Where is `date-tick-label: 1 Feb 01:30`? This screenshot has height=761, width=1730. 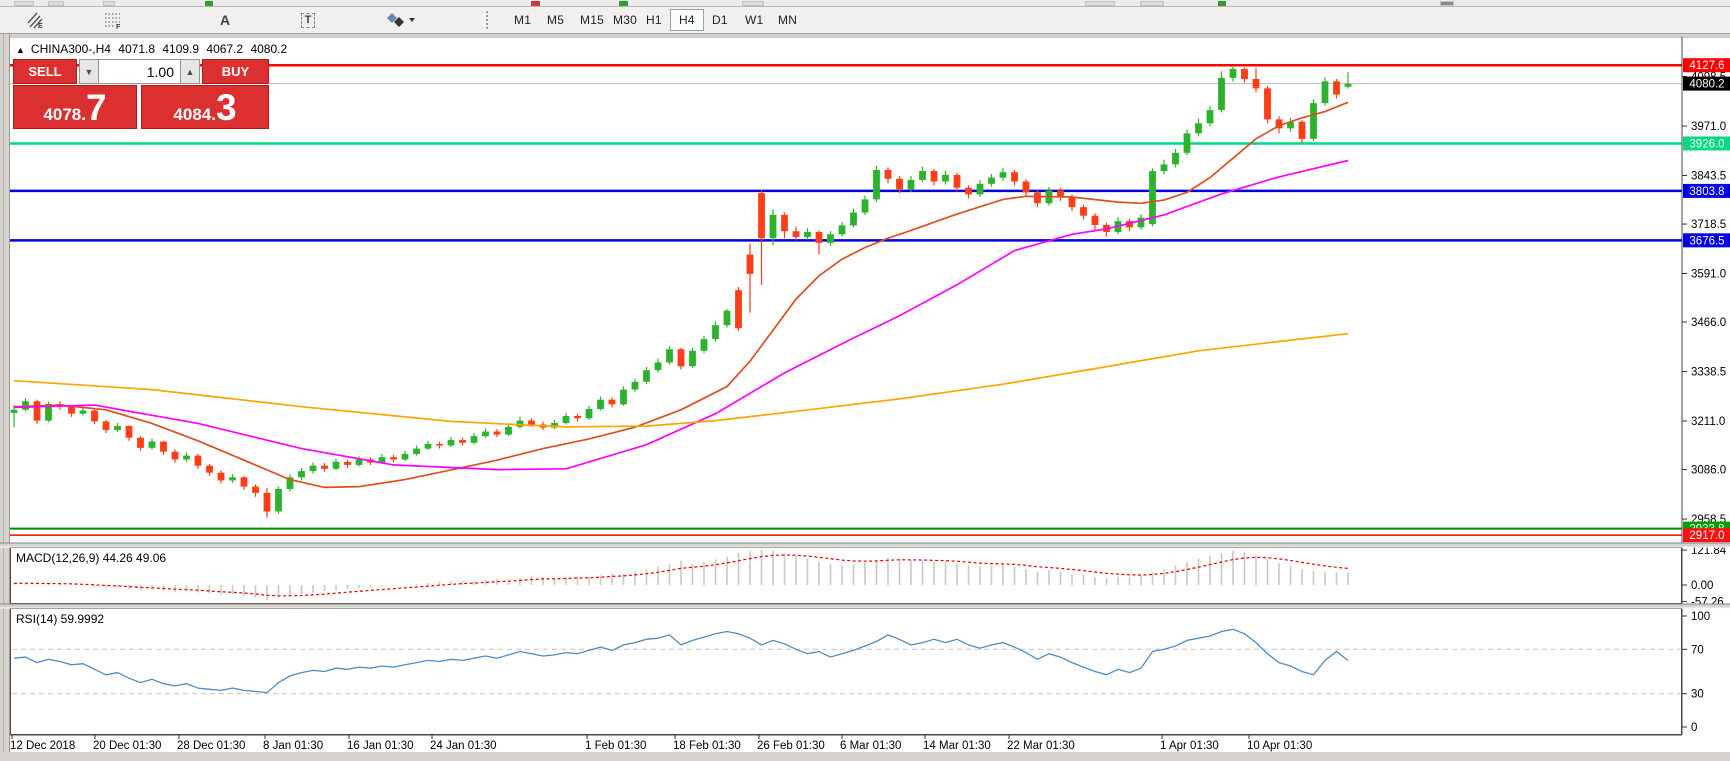
date-tick-label: 1 Feb 01:30 is located at coordinates (615, 746).